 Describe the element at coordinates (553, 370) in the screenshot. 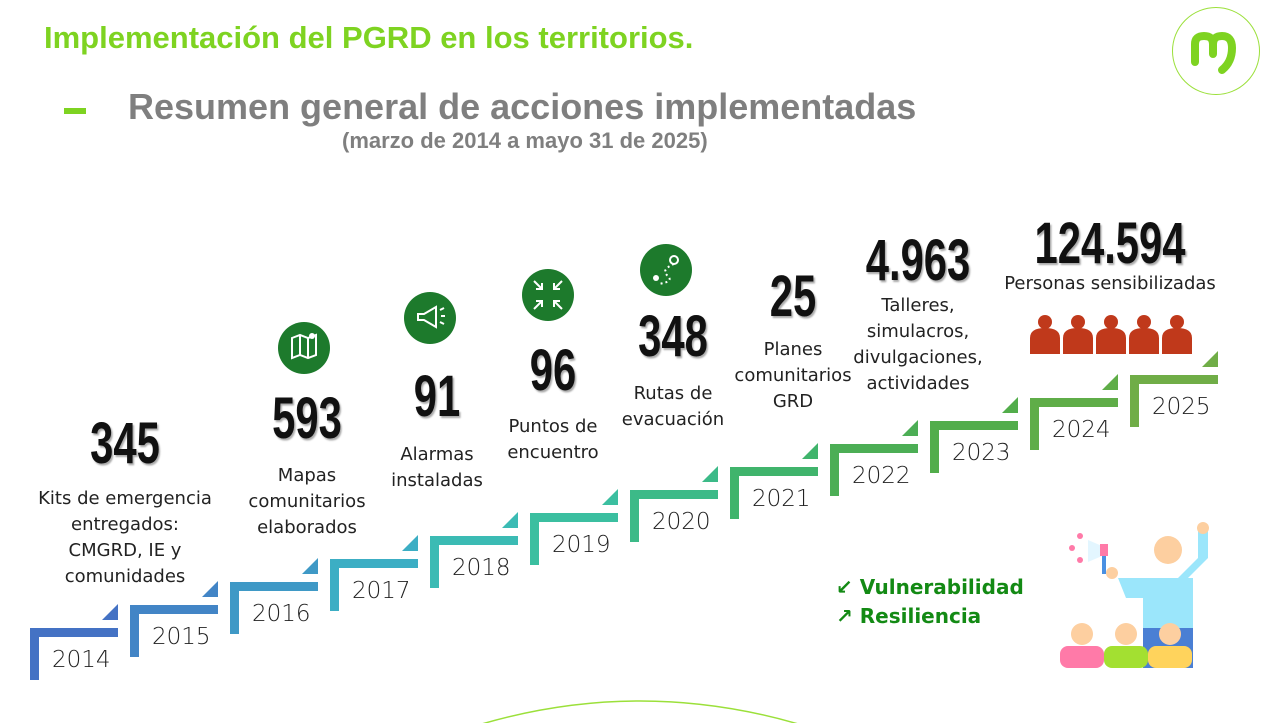

I see `stat-value: 96` at that location.